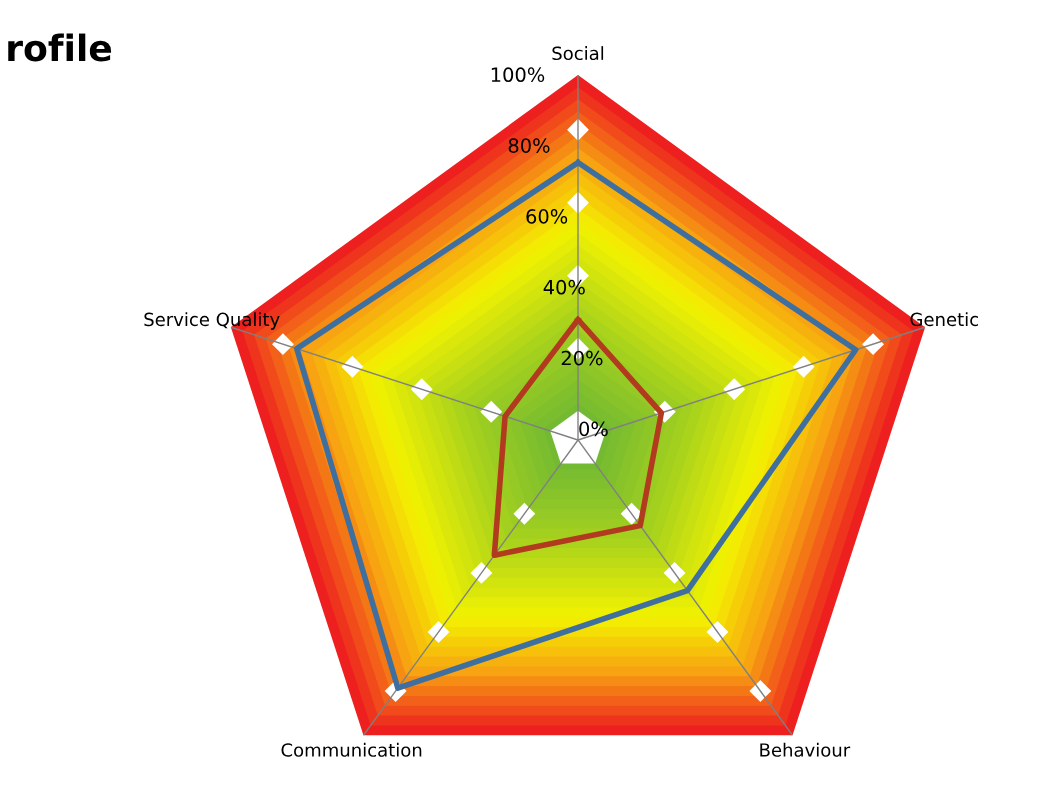  I want to click on y-tick-label: 40%, so click(564, 287).